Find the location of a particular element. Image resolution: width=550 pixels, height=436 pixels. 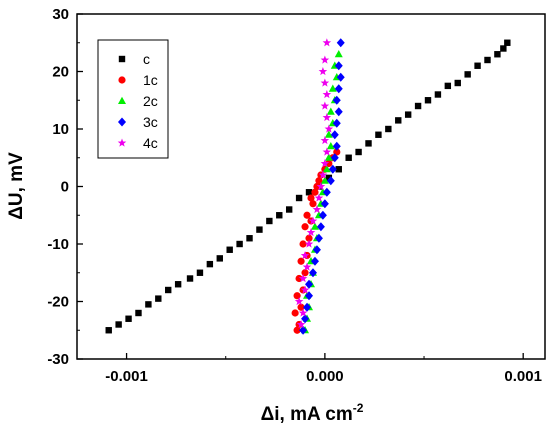

legend-label: 2c is located at coordinates (150, 101).